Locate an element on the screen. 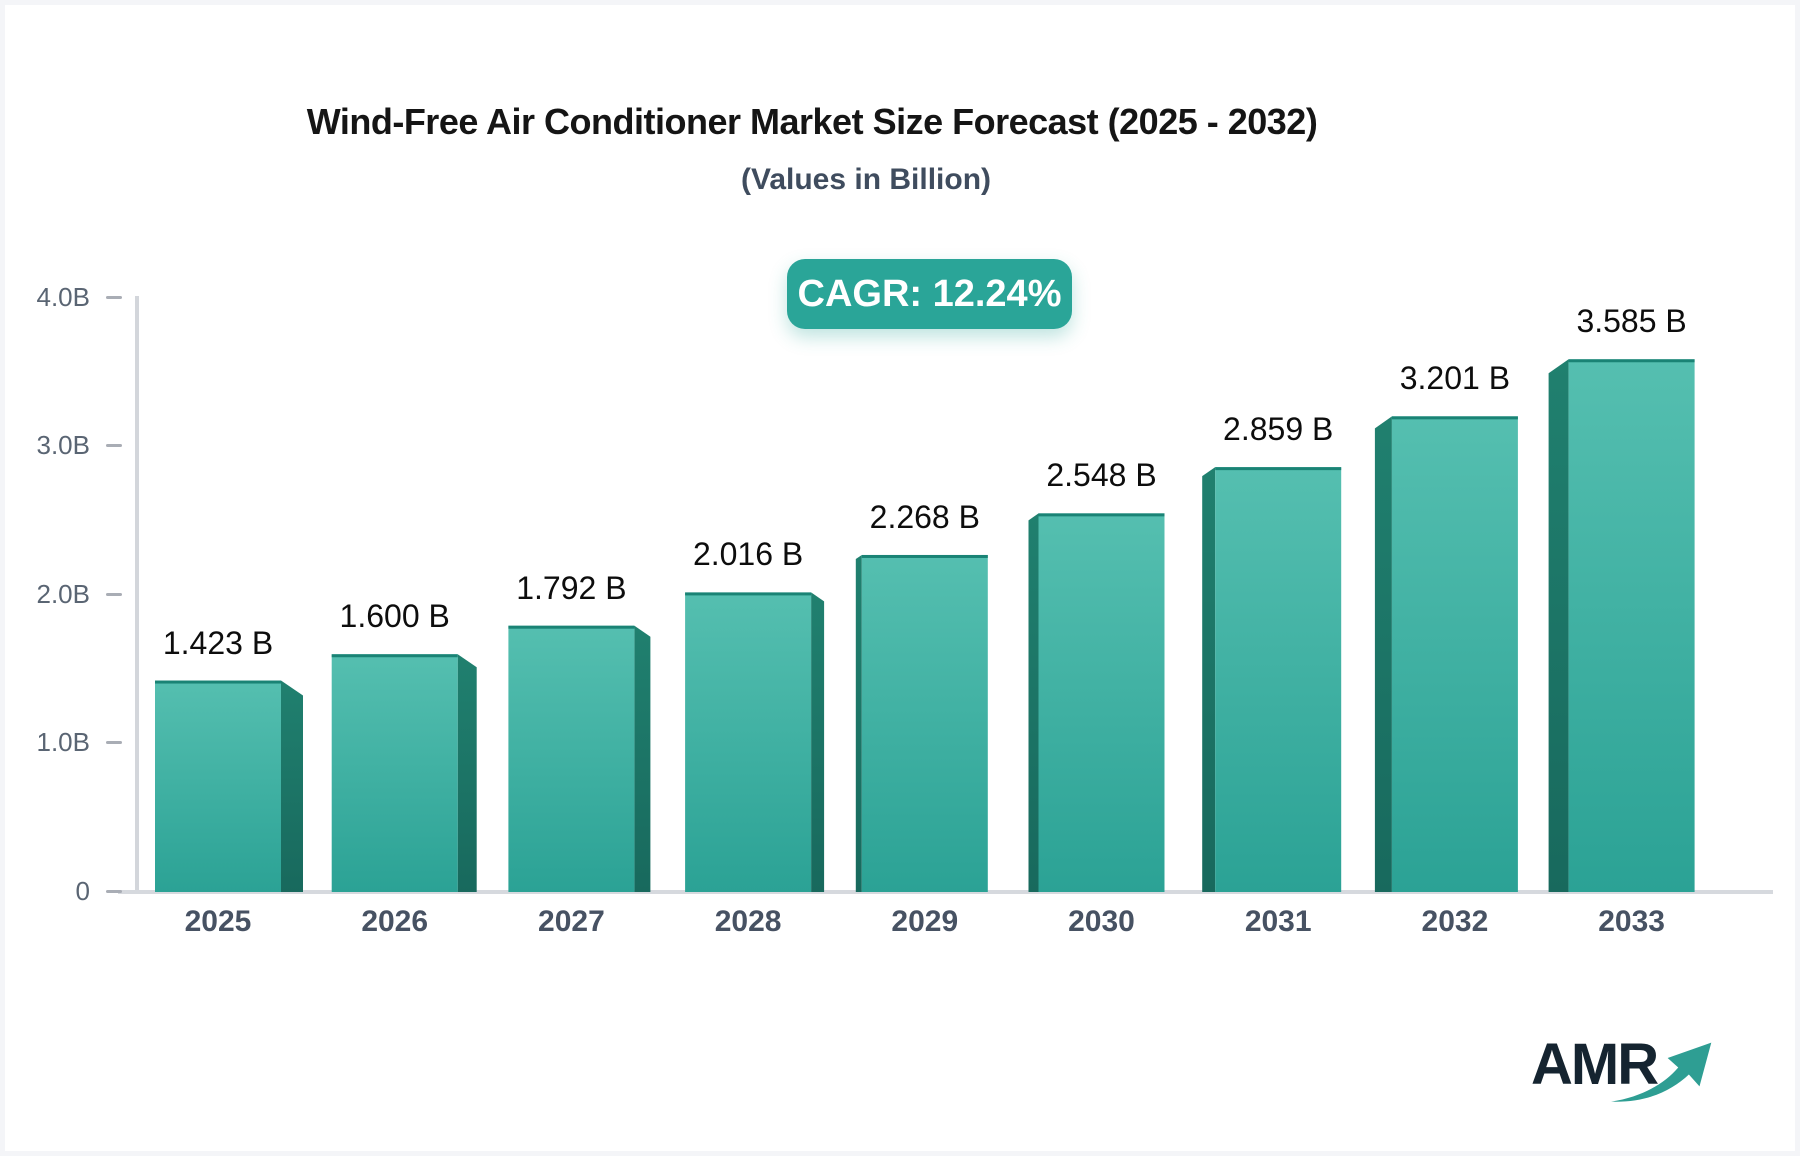  x-axis-label-2027: 2027 is located at coordinates (571, 921).